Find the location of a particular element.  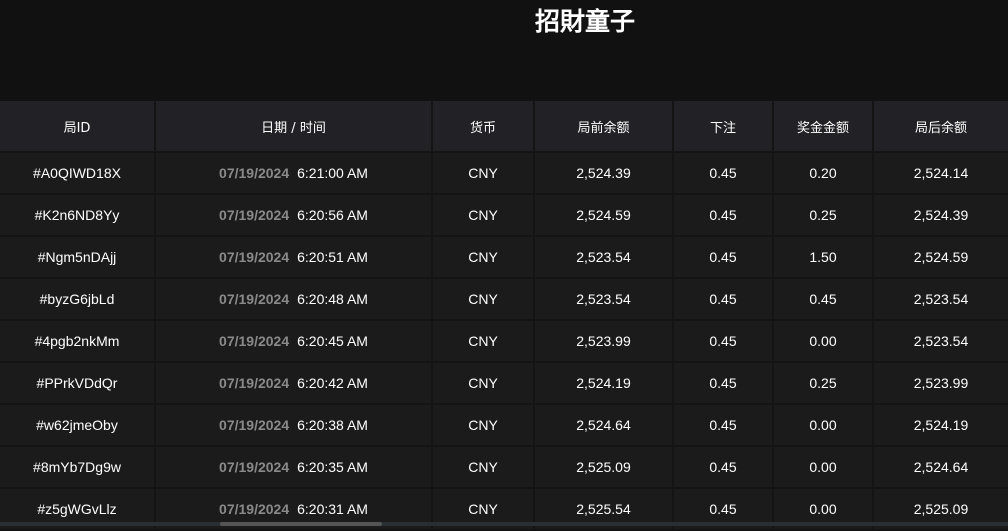

balance-after-cell: 2,524.59 is located at coordinates (940, 257).